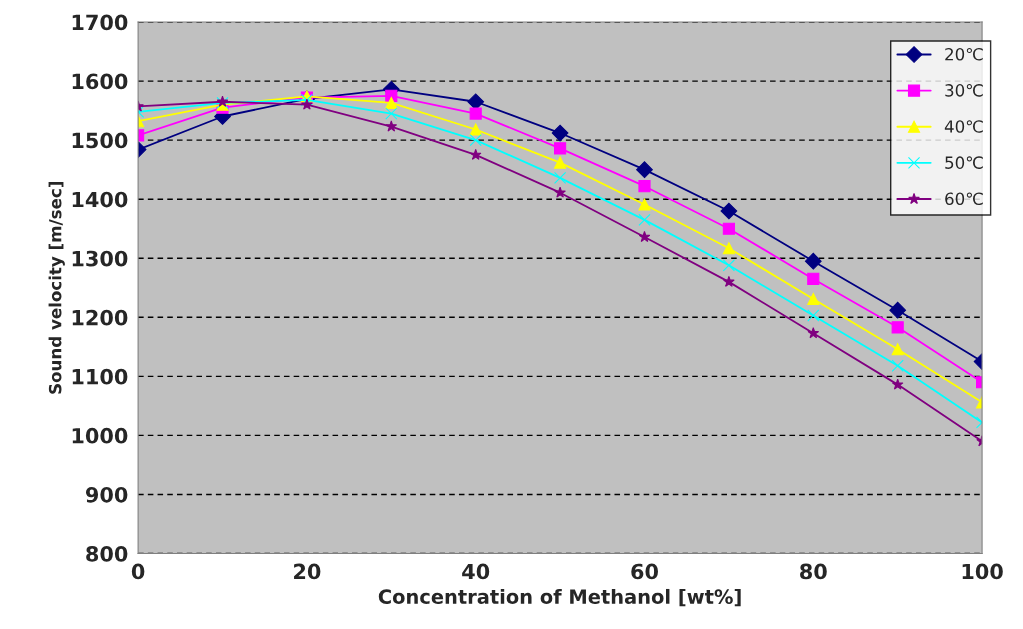 The width and height of the screenshot is (1023, 629). What do you see at coordinates (307, 571) in the screenshot?
I see `x-tick-label: 20` at bounding box center [307, 571].